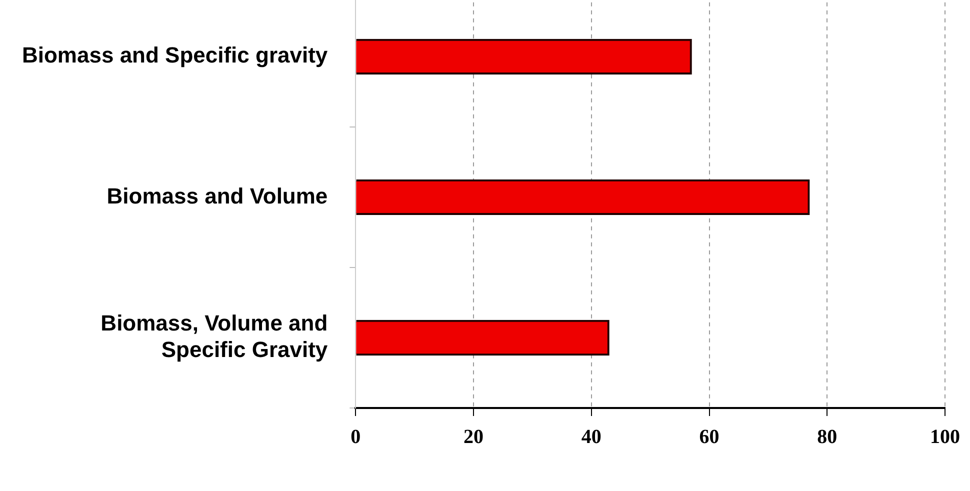  I want to click on x-tick-label: 40, so click(591, 437).